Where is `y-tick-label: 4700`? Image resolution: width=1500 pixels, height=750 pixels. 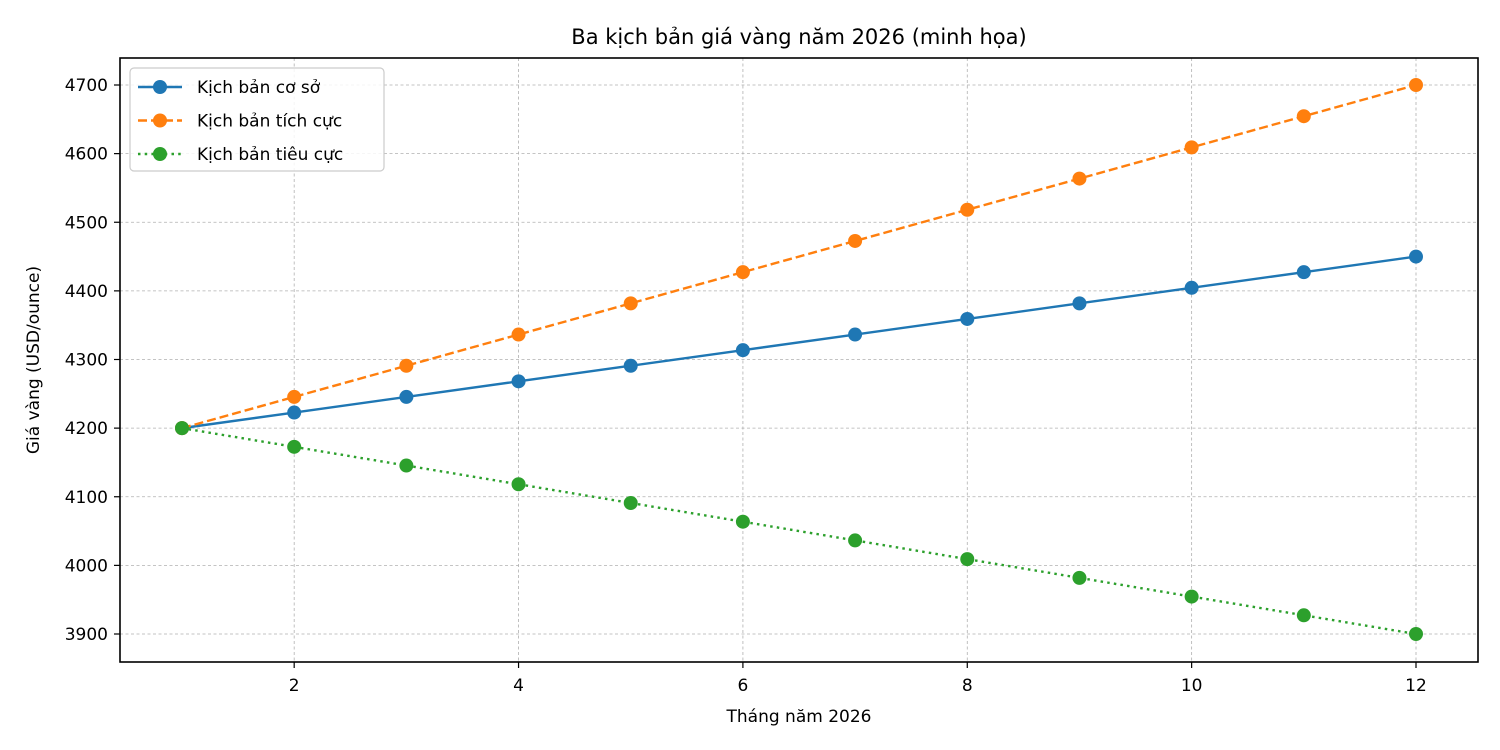
y-tick-label: 4700 is located at coordinates (86, 86).